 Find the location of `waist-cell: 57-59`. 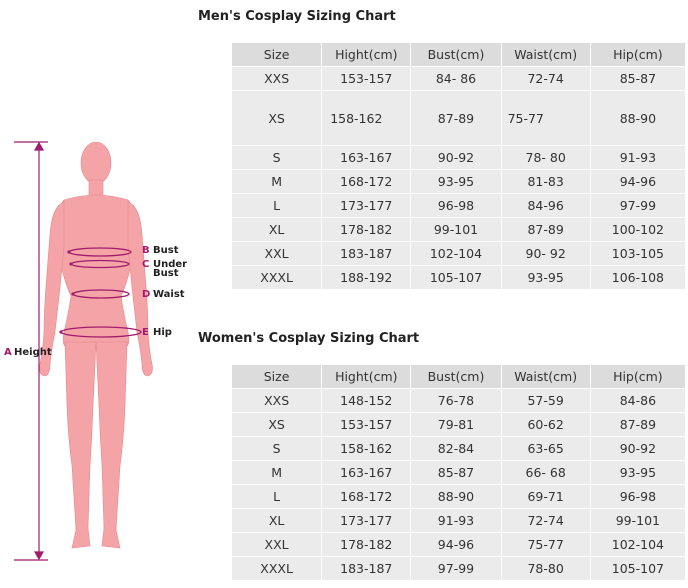

waist-cell: 57-59 is located at coordinates (545, 400).